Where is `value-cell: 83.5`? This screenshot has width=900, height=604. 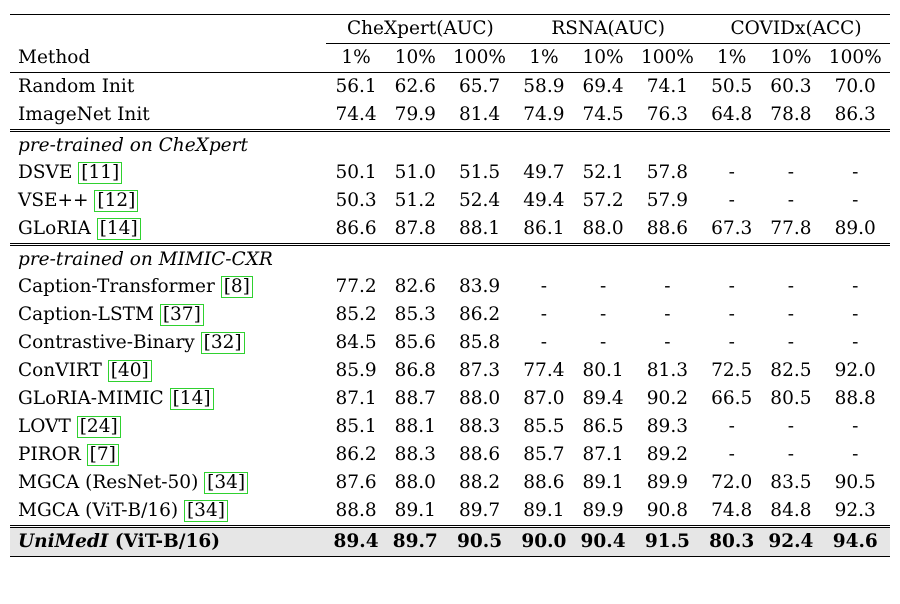 value-cell: 83.5 is located at coordinates (791, 482).